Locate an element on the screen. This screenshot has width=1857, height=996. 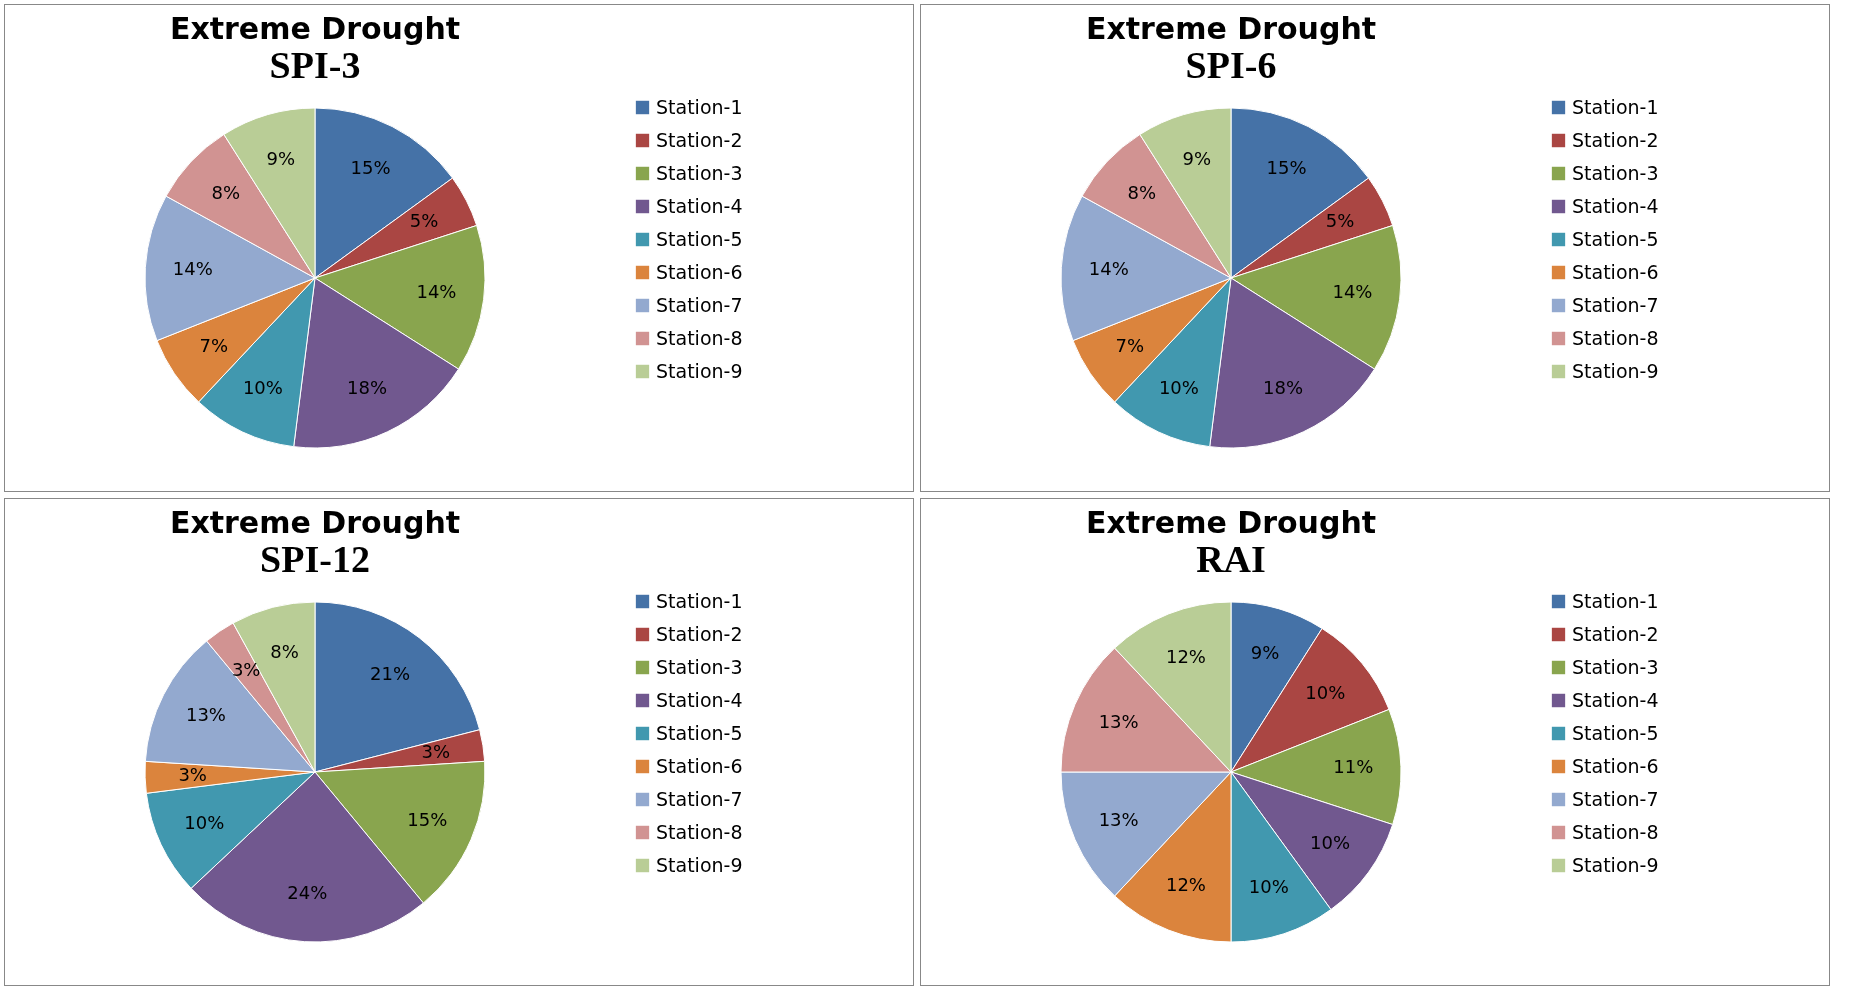
chart-subtitle: RAI is located at coordinates (1231, 559).